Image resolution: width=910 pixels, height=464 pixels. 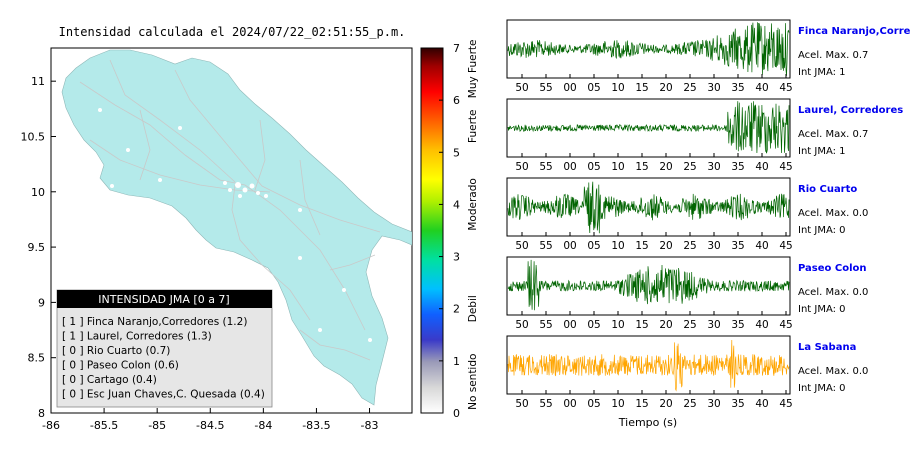 I want to click on map-y-tick-label: 10, so click(x=38, y=192).